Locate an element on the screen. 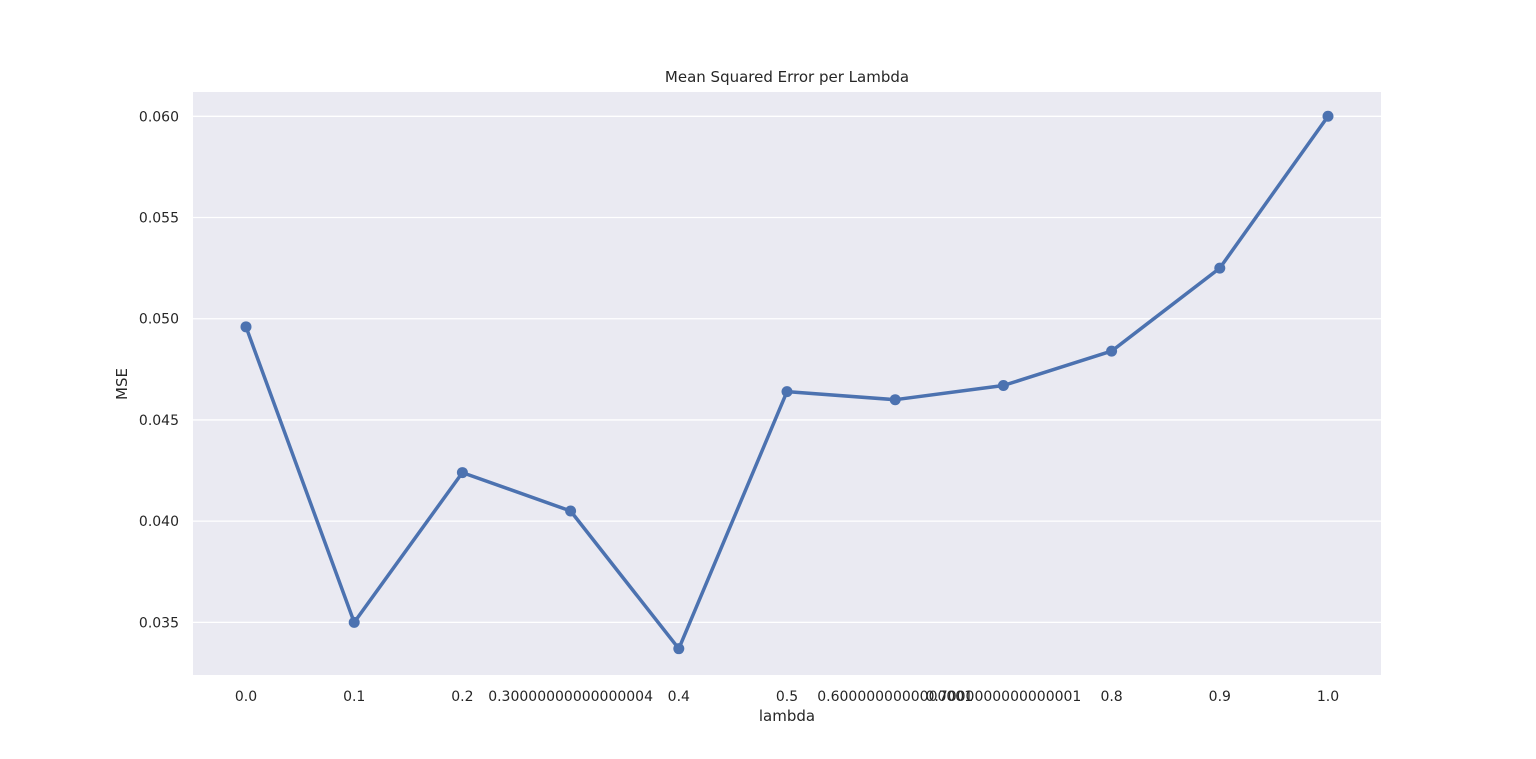 The height and width of the screenshot is (759, 1536). x-tick-label: 0.0 is located at coordinates (246, 697).